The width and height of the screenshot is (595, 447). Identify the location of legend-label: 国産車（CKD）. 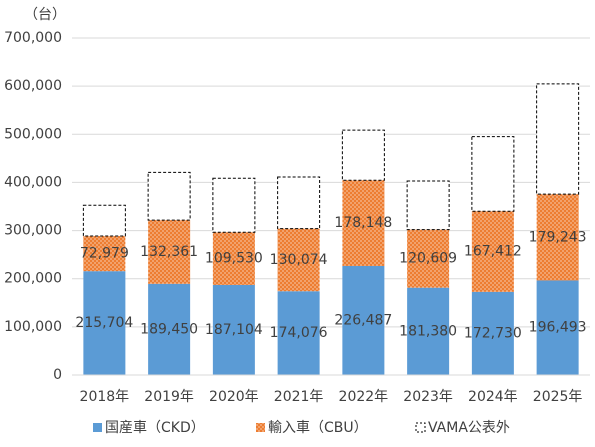
(155, 427).